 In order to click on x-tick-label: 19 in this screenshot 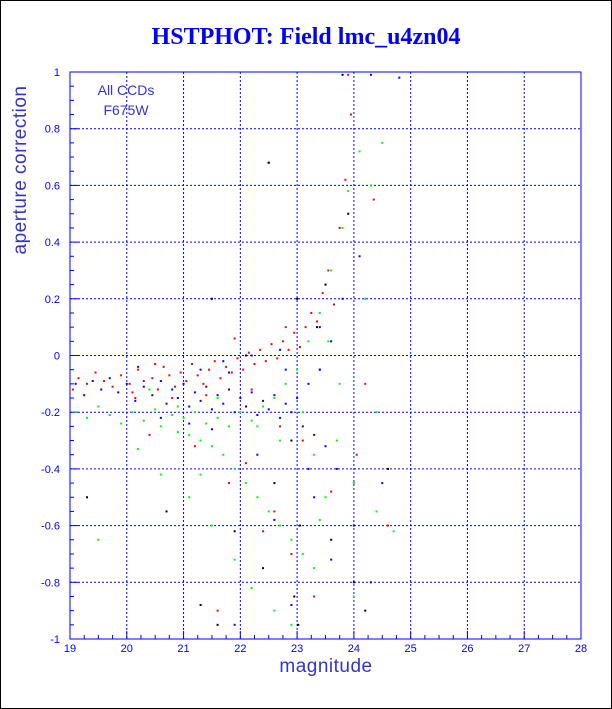, I will do `click(70, 649)`.